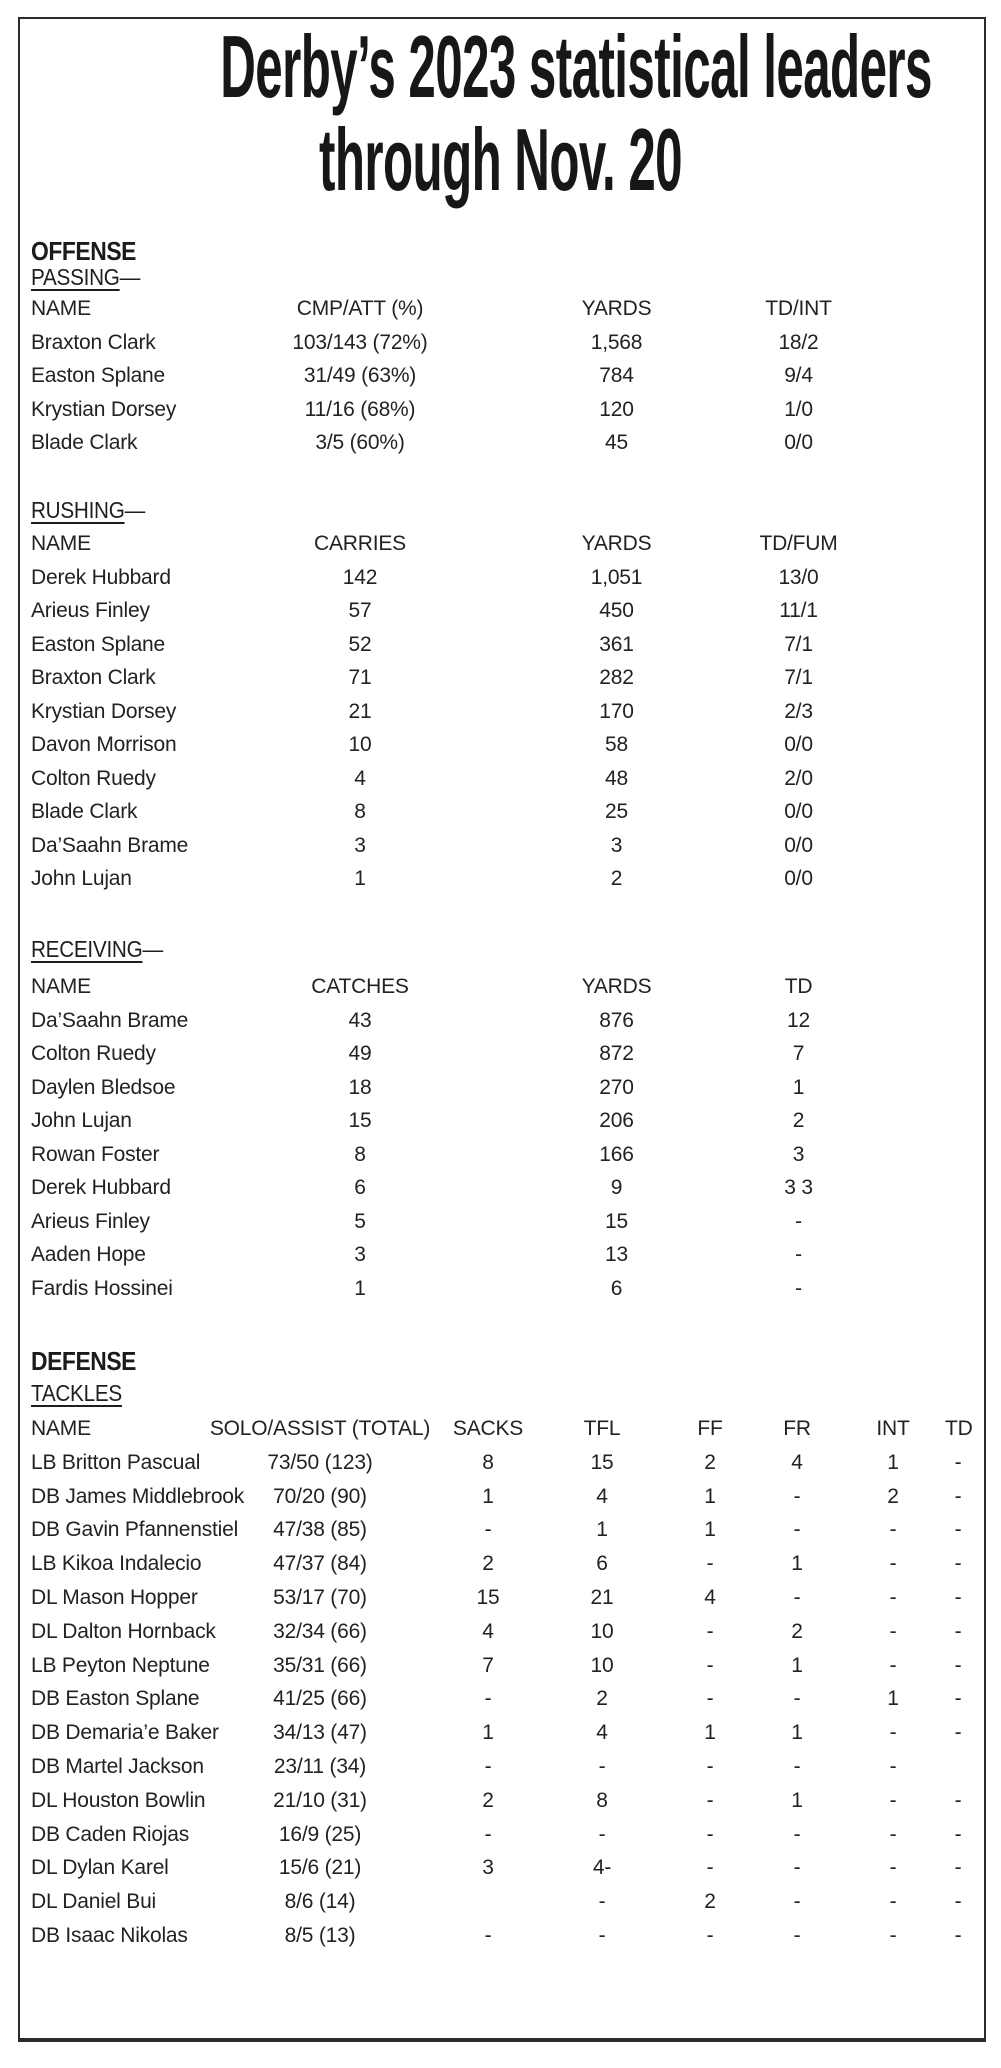 This screenshot has width=1001, height=2068. I want to click on tackles-label: TACKLES, so click(76, 1393).